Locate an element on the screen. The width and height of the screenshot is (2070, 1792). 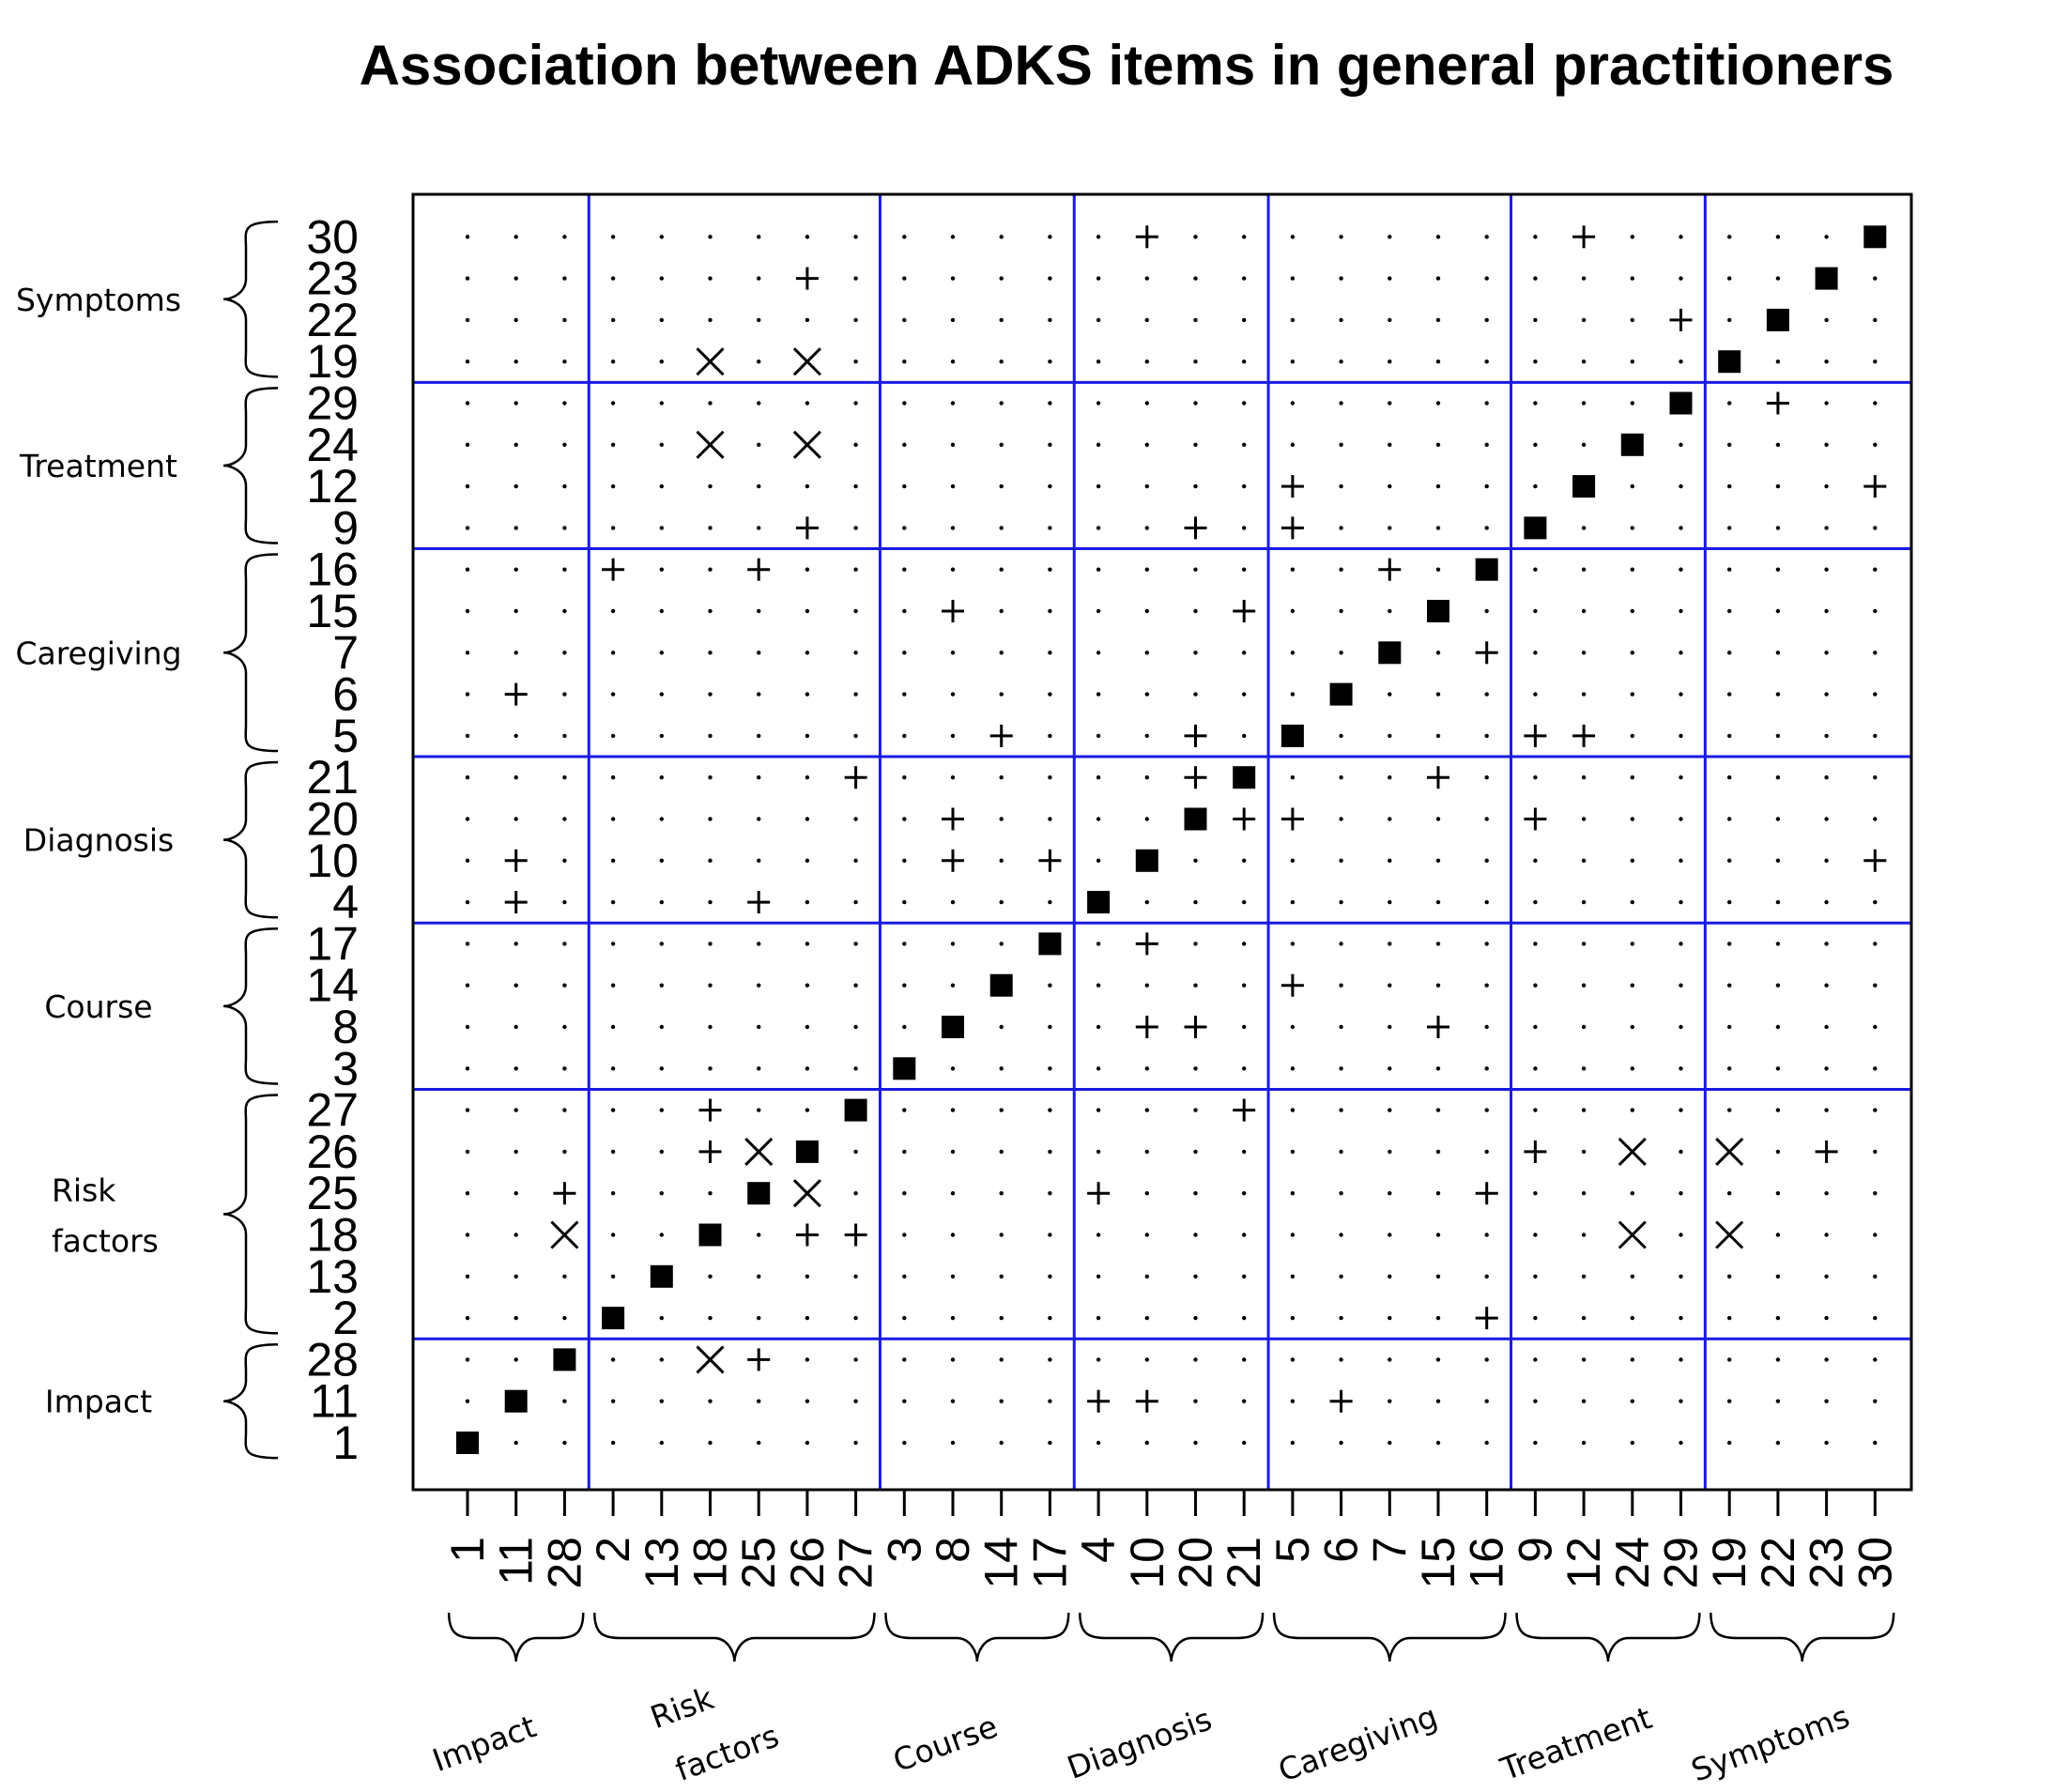
x-tick-label: 28 is located at coordinates (564, 1563).